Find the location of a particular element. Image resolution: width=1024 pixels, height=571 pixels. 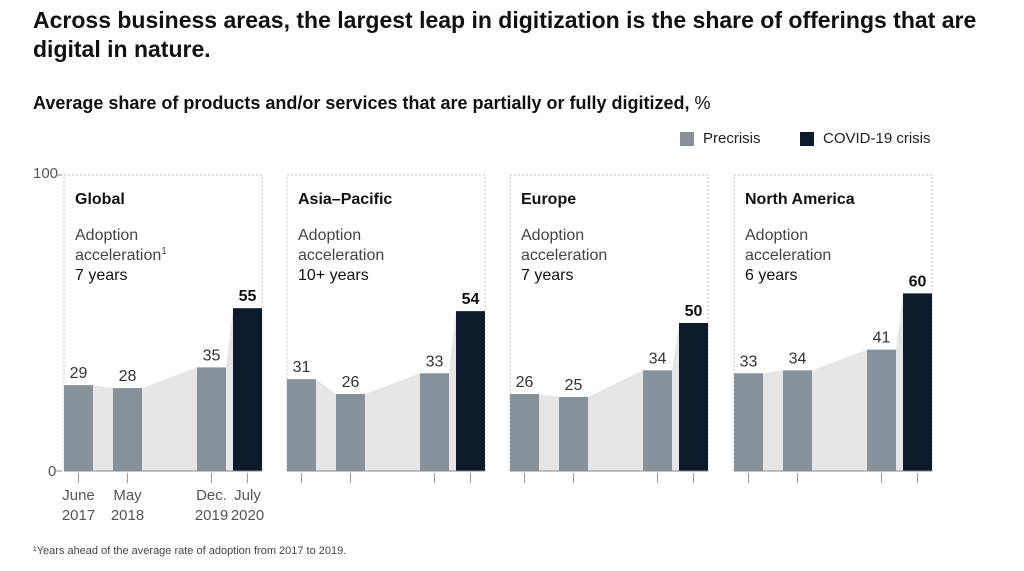

data-label: 28 is located at coordinates (128, 376).